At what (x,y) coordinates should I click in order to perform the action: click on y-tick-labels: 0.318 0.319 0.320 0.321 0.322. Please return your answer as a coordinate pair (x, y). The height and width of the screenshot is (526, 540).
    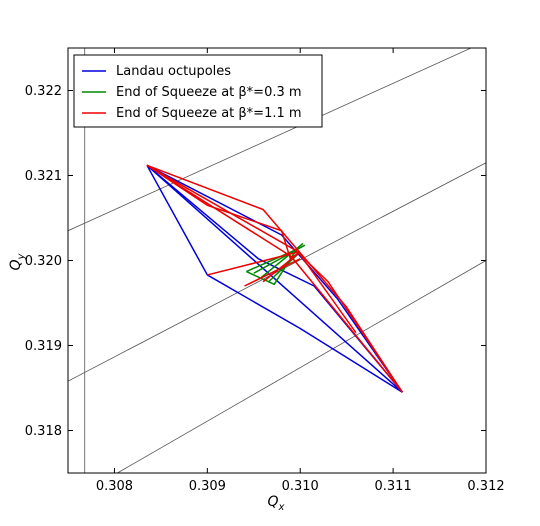
    Looking at the image, I should click on (43, 261).